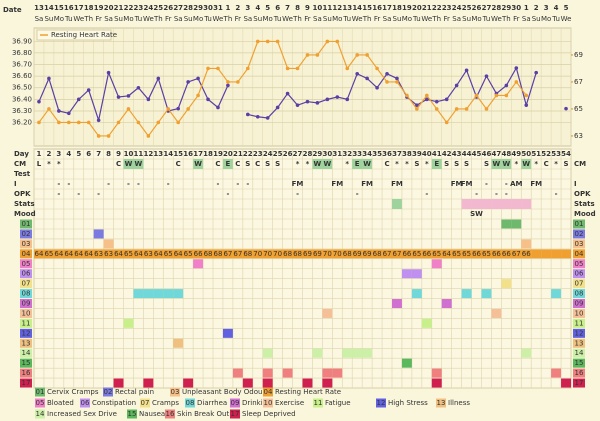 The image size is (600, 421). I want to click on symptom-code-right: 03, so click(579, 244).